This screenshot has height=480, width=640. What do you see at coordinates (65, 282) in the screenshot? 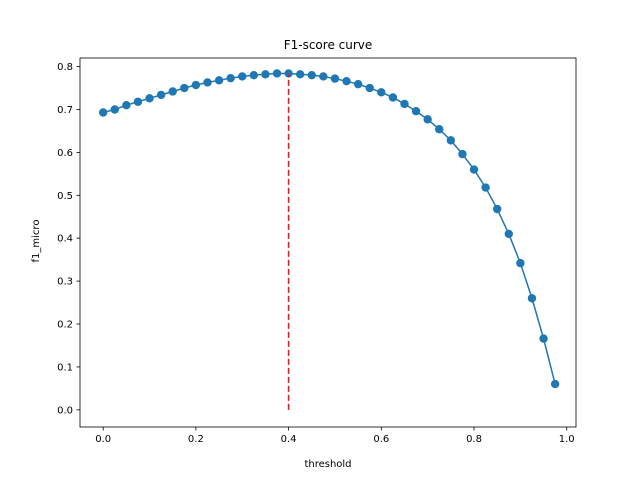
I see `y-tick-label: 0.3` at bounding box center [65, 282].